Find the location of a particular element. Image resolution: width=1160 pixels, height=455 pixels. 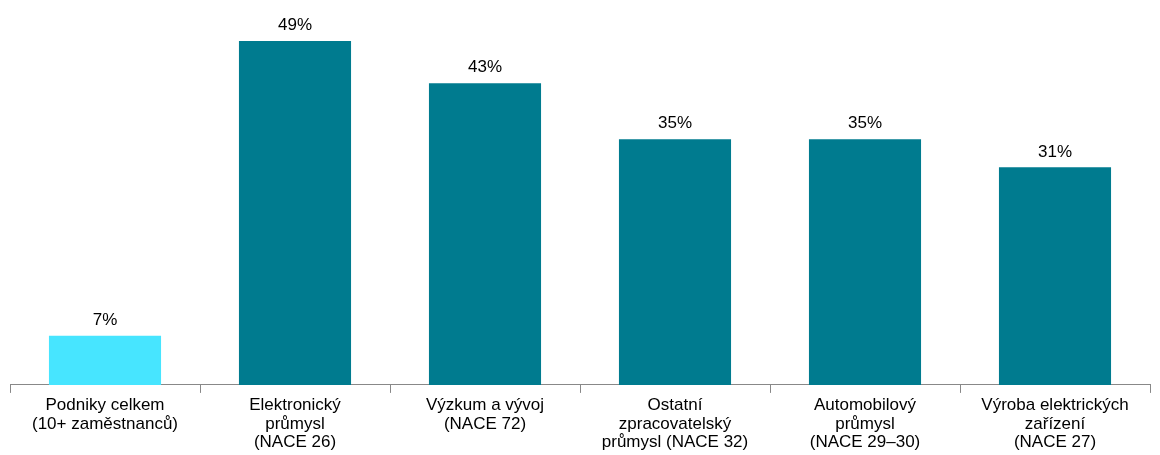

x-tick-label: Automobilový průmysl (NACE 29–30) is located at coordinates (865, 423).